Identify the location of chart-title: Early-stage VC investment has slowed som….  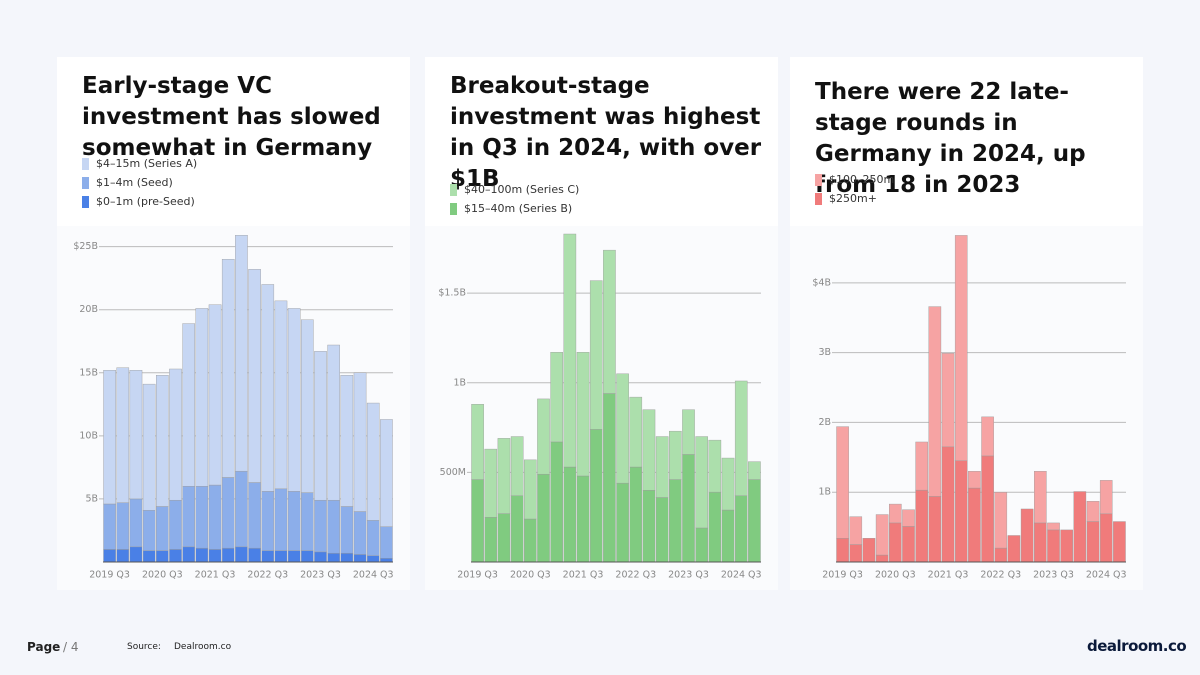
(231, 117).